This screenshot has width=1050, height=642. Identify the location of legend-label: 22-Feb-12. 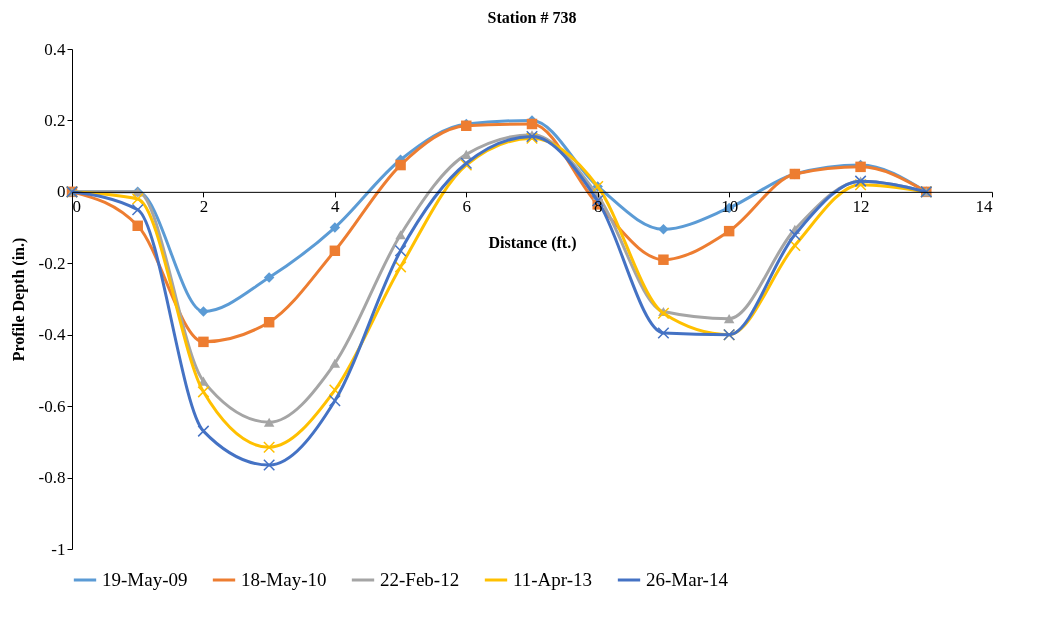
(420, 579).